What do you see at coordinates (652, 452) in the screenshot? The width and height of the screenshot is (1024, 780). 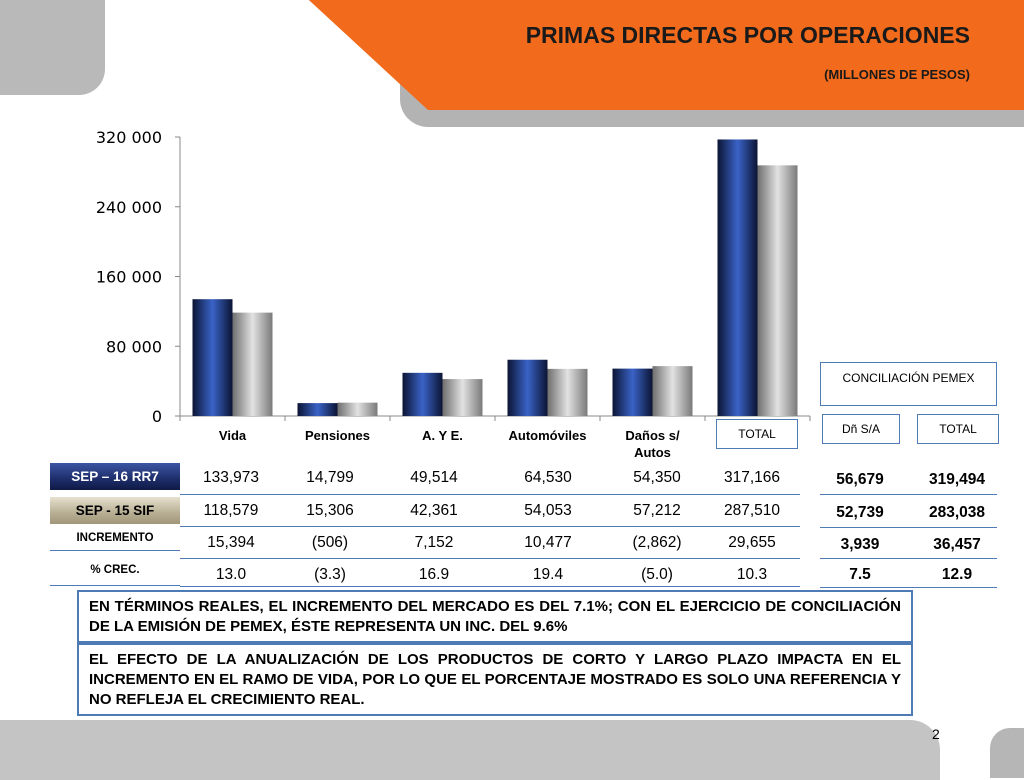 I see `x-category-label: Autos` at bounding box center [652, 452].